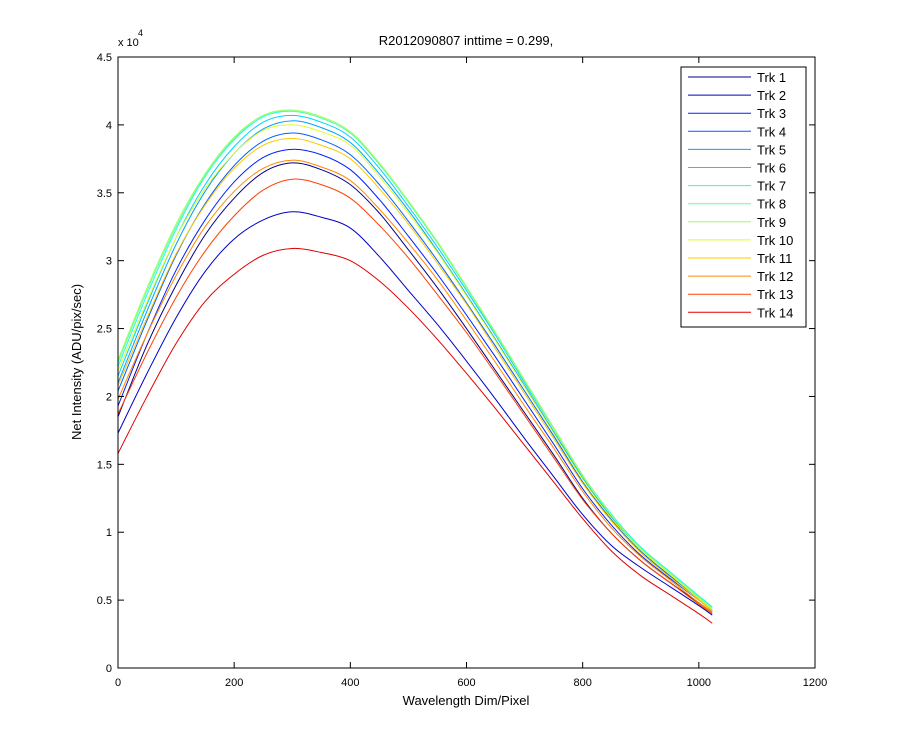  What do you see at coordinates (350, 683) in the screenshot?
I see `x-tick-label: 400` at bounding box center [350, 683].